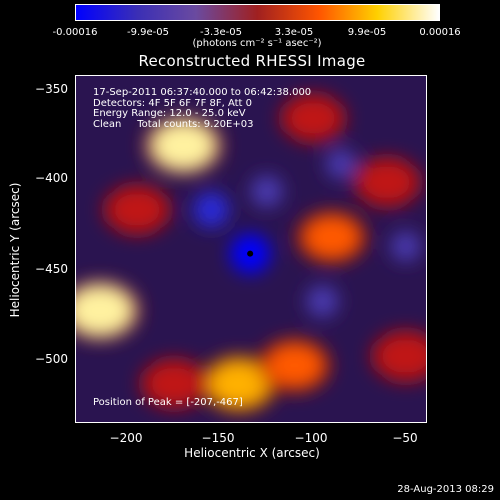  What do you see at coordinates (148, 32) in the screenshot?
I see `colorbar-tick-label: -9.9e-05` at bounding box center [148, 32].